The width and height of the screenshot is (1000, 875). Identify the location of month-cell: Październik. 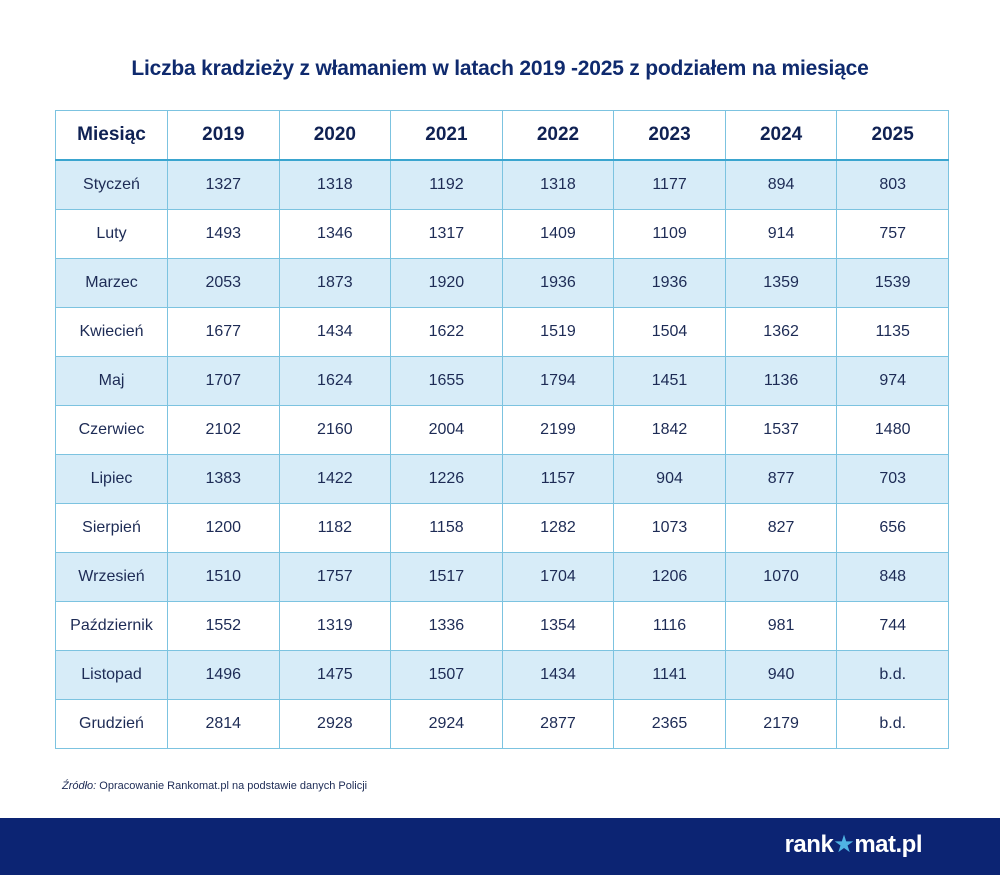
(111, 626).